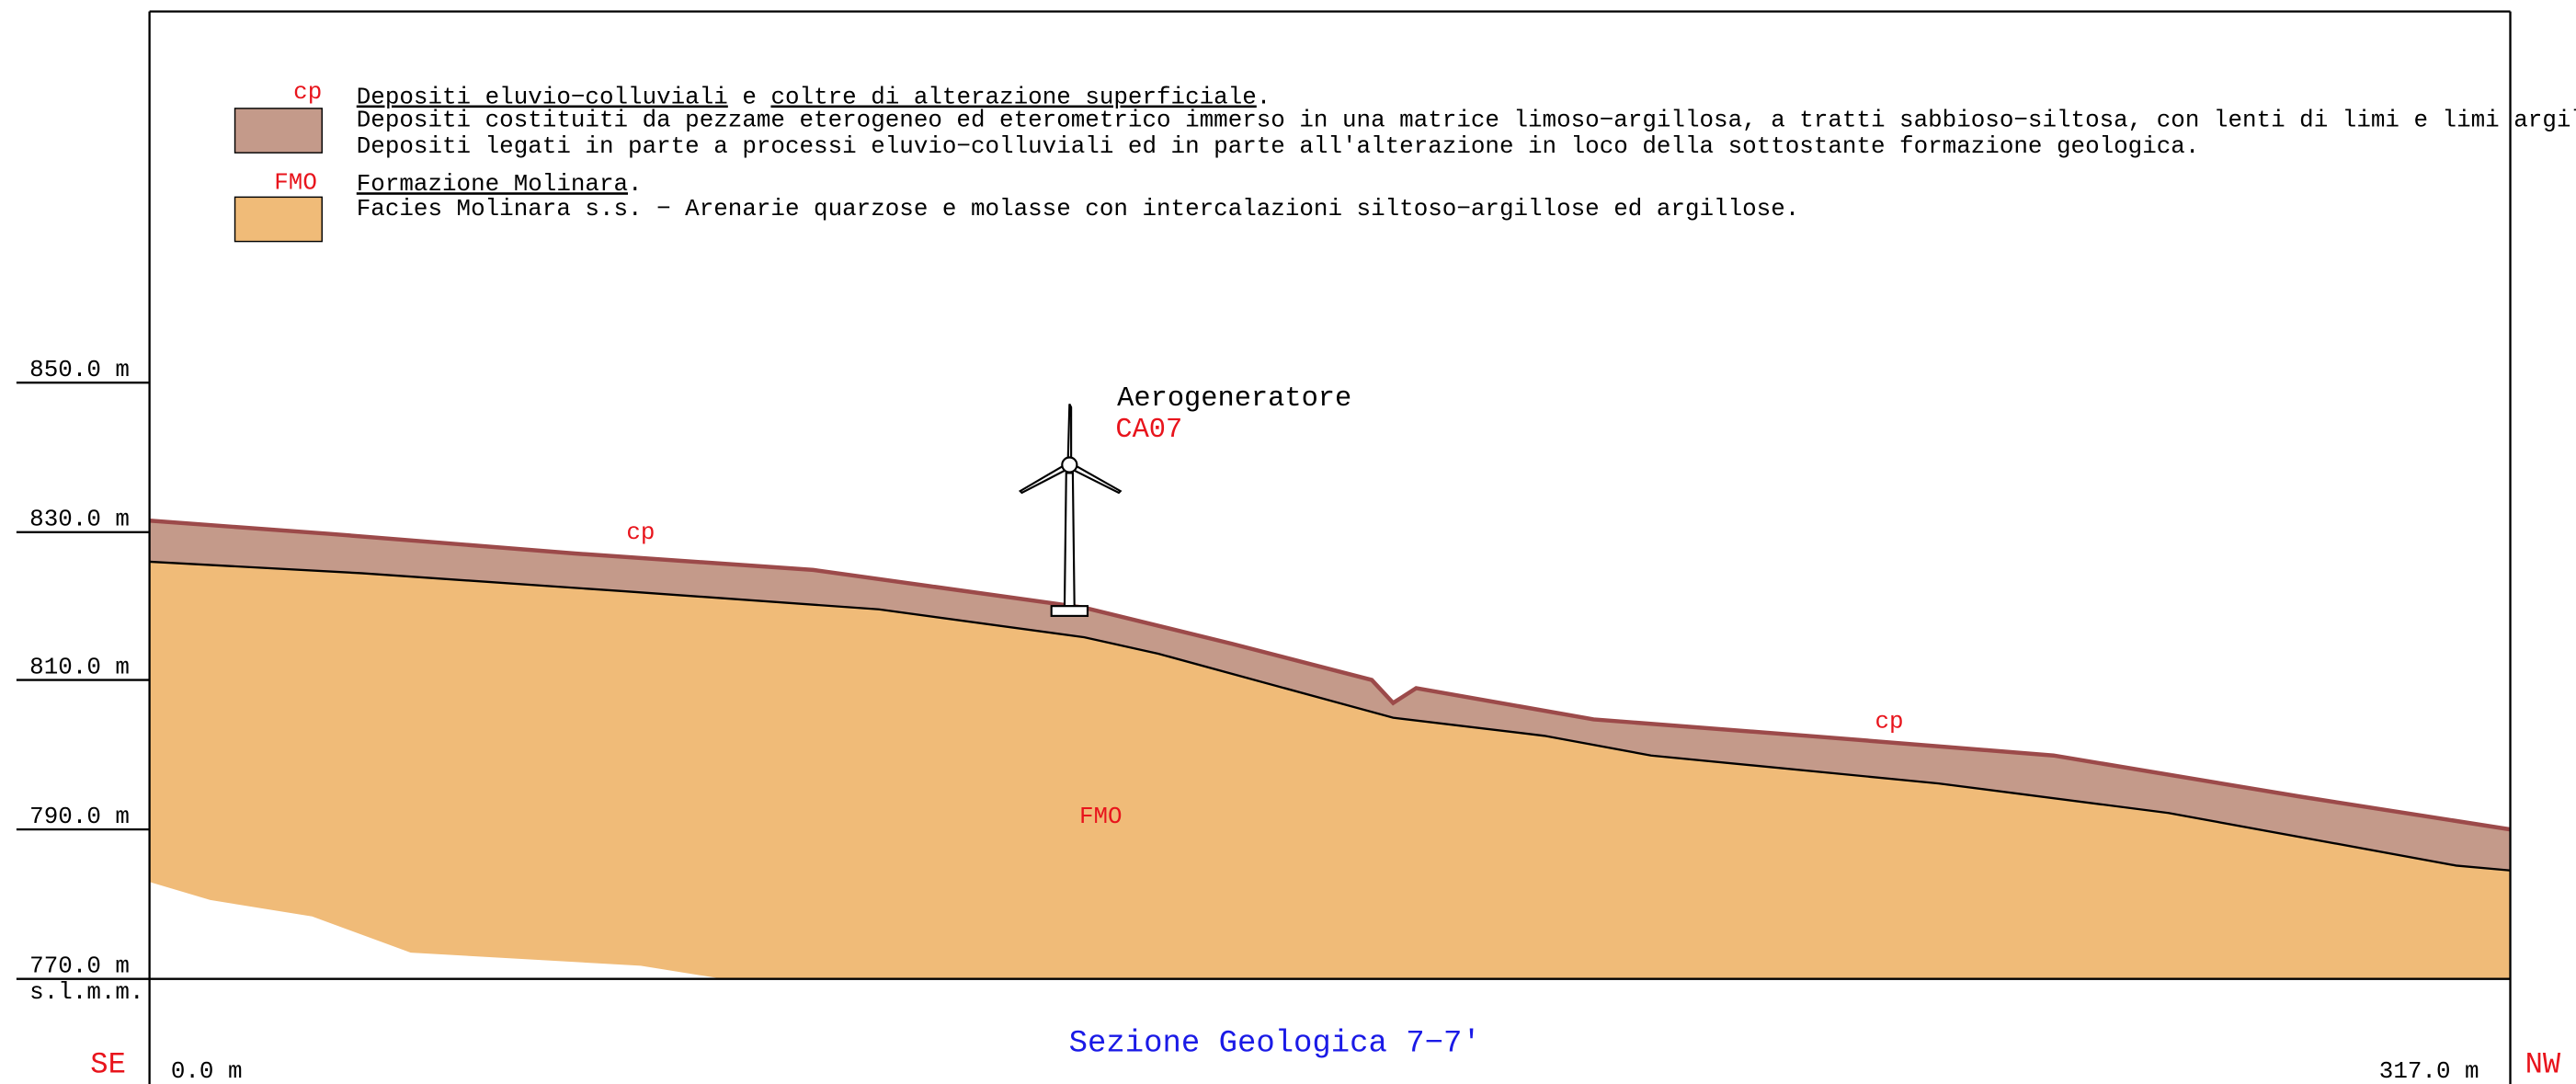 This screenshot has width=2576, height=1084. I want to click on legend-title: Formazione Molinara., so click(500, 184).